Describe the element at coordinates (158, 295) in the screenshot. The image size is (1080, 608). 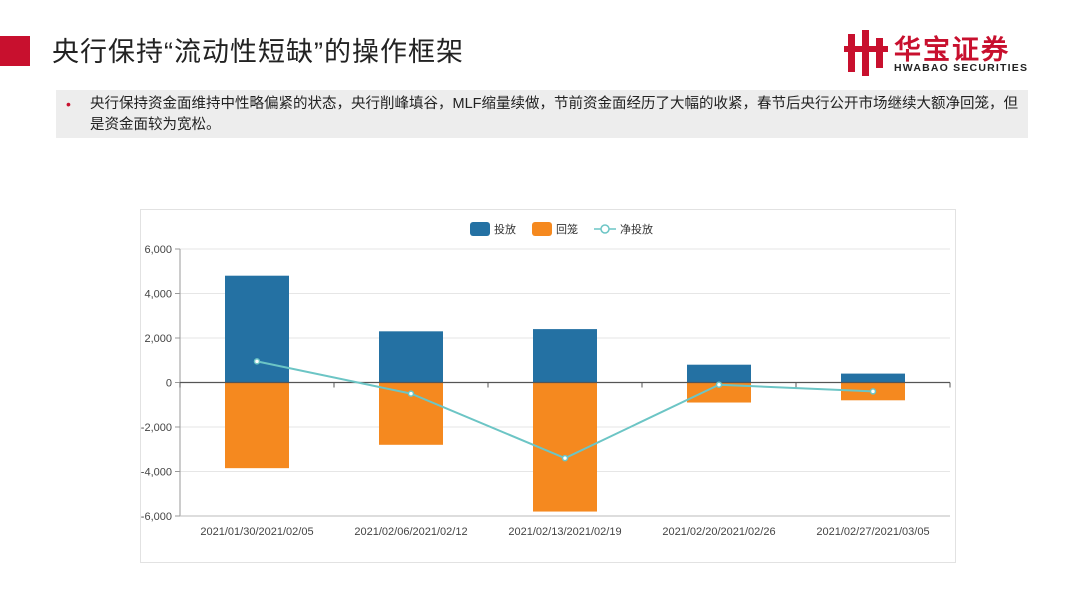
I see `y-tick-label: 4,000` at that location.